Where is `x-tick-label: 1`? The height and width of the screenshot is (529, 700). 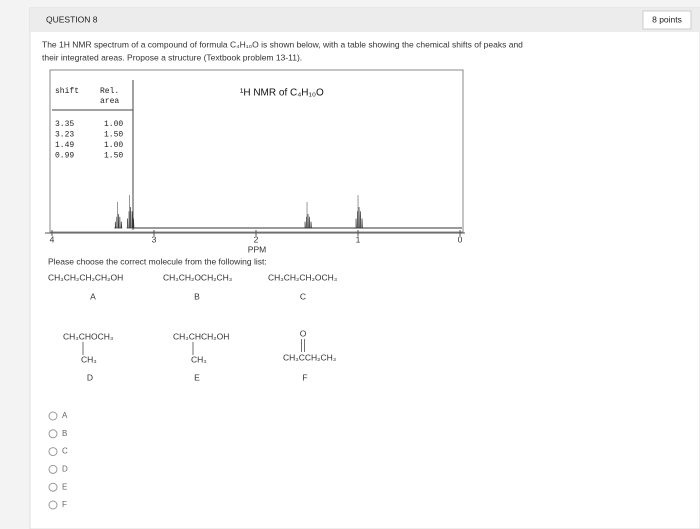
x-tick-label: 1 is located at coordinates (358, 239).